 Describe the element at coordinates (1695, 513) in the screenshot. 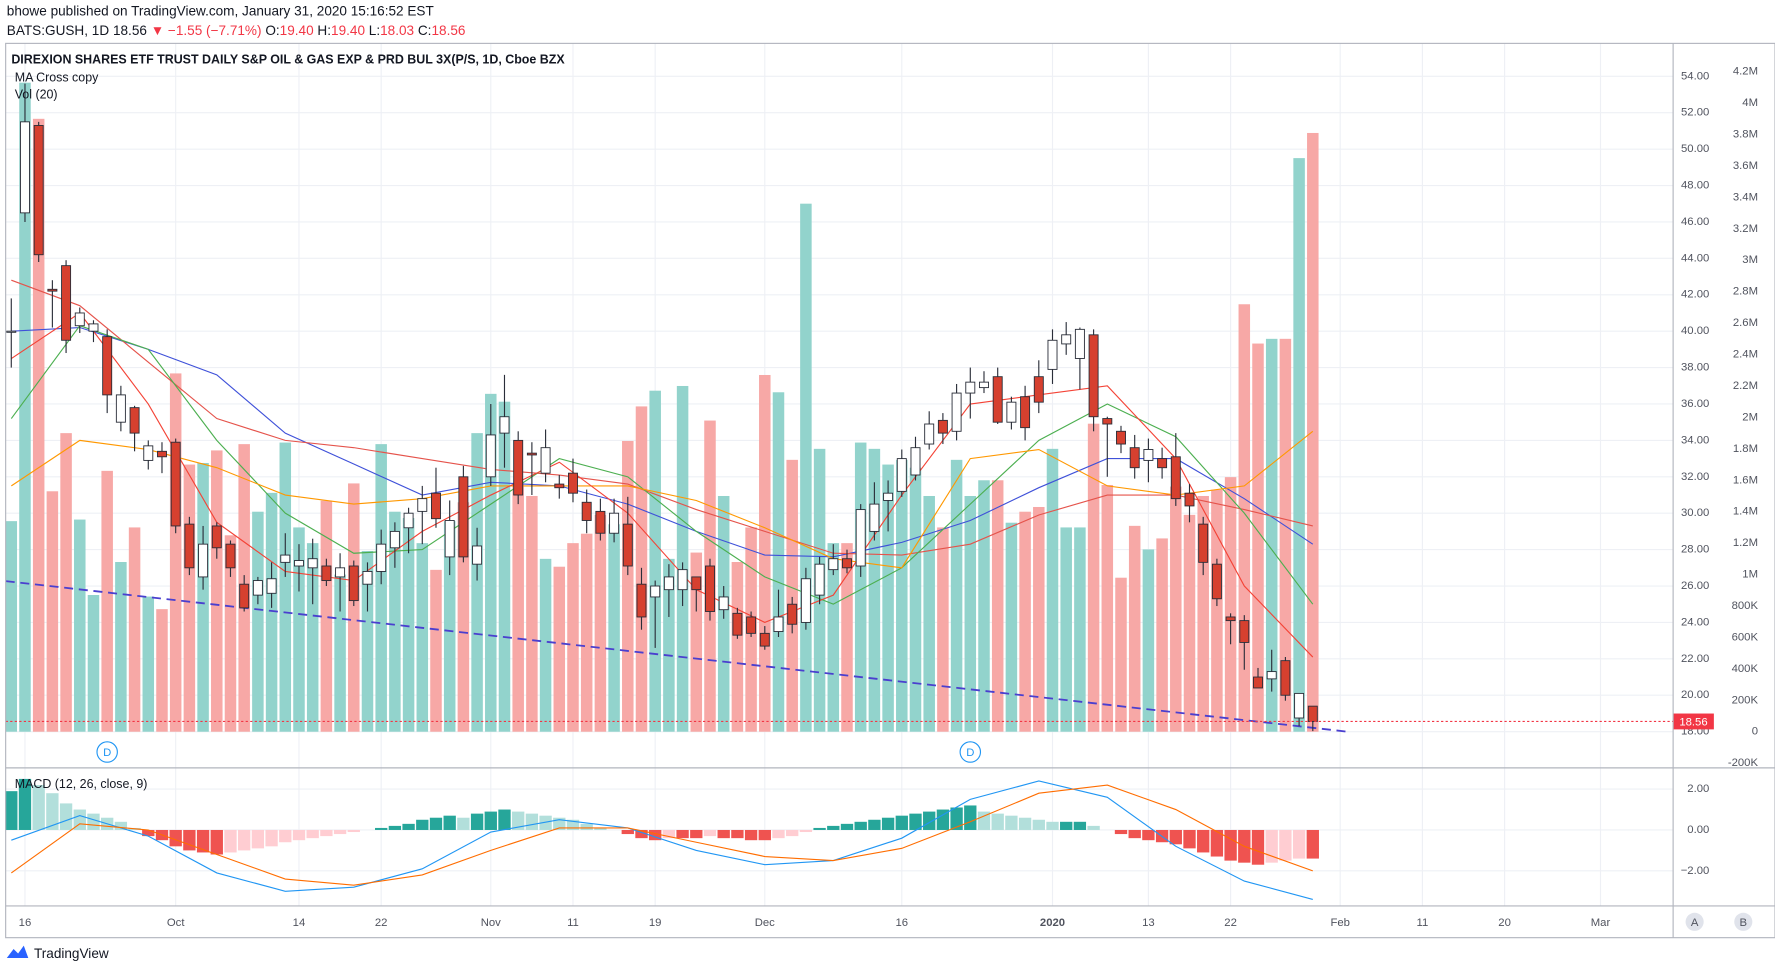

I see `y-tick-label: 30.00` at that location.